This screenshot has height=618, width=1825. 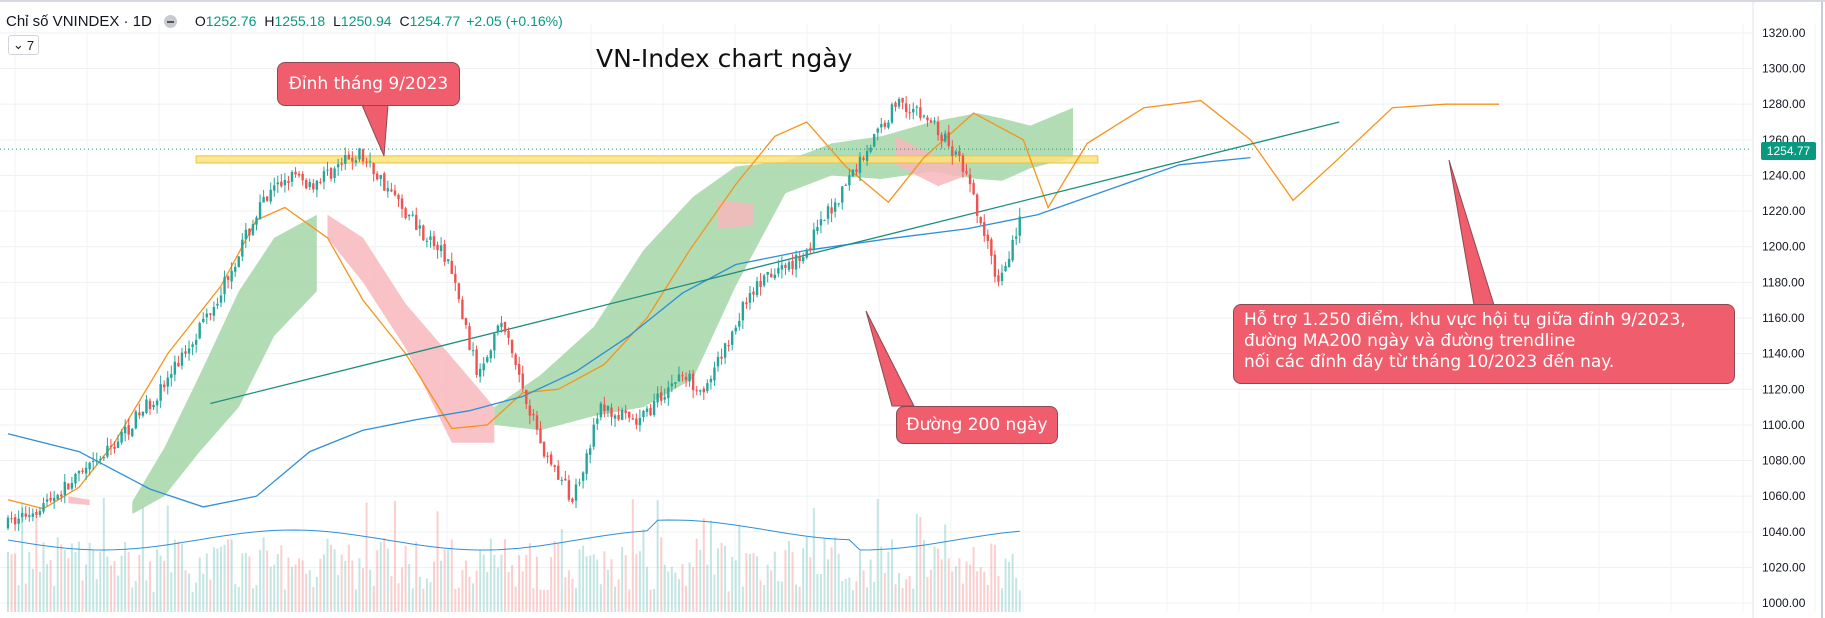 I want to click on y-tick-label-5: 1220.00, so click(x=1784, y=211).